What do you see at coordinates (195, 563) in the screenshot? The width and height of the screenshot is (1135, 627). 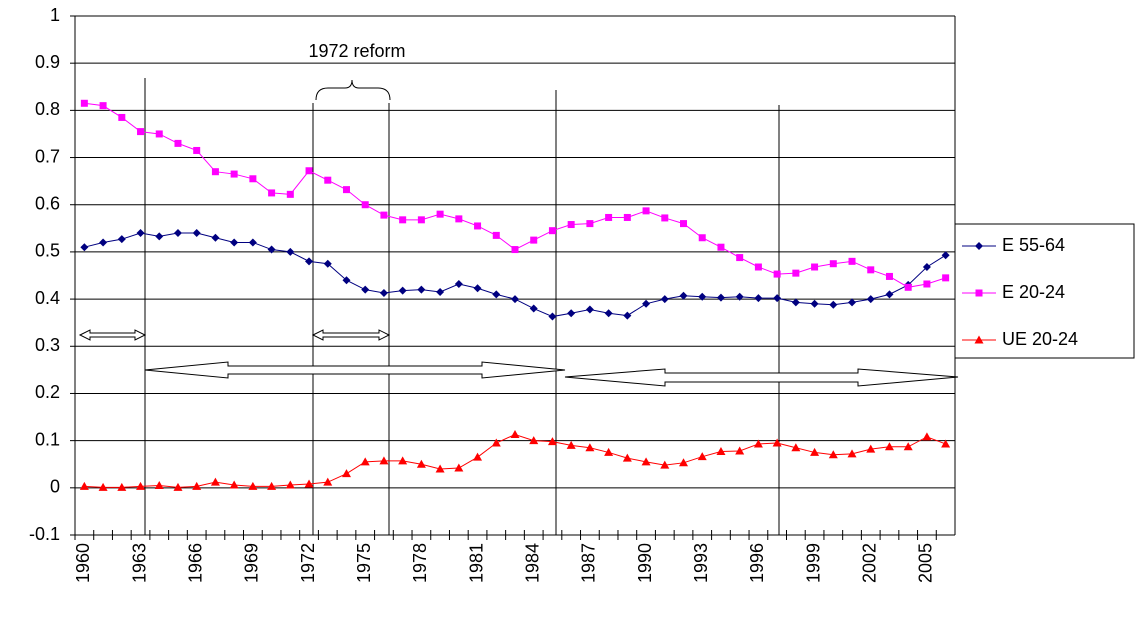 I see `x-tick-label: 1966` at bounding box center [195, 563].